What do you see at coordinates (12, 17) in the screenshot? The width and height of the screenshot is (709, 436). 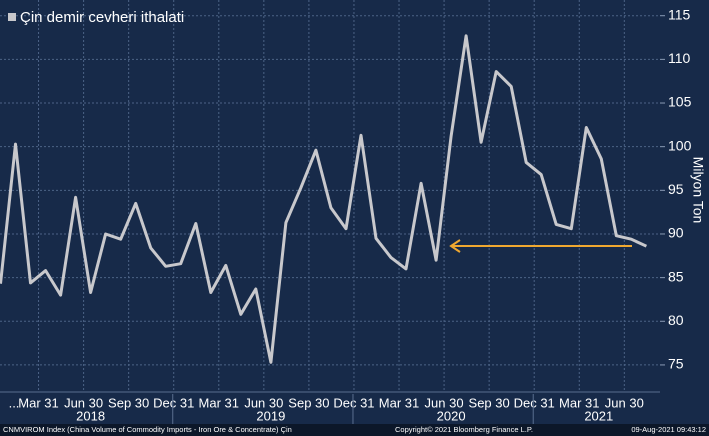 I see `legend-swatch` at bounding box center [12, 17].